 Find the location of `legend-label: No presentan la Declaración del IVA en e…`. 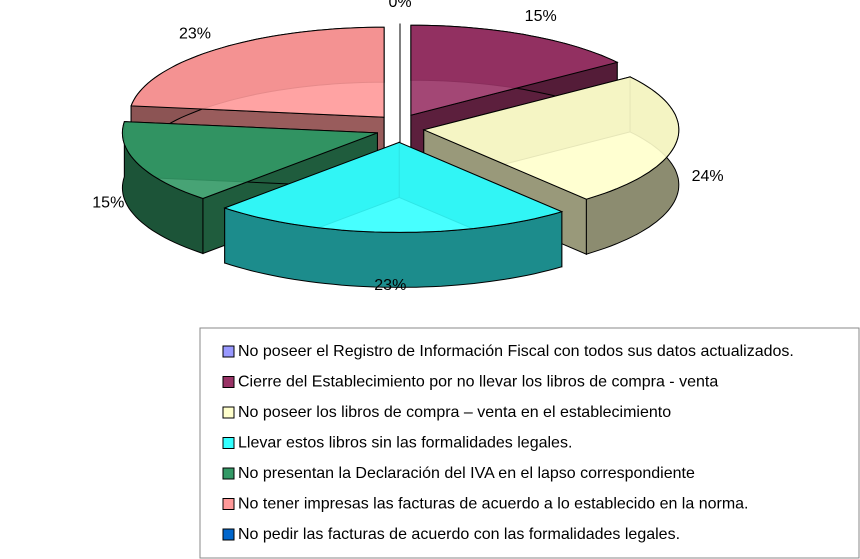

legend-label: No presentan la Declaración del IVA en e… is located at coordinates (466, 473).